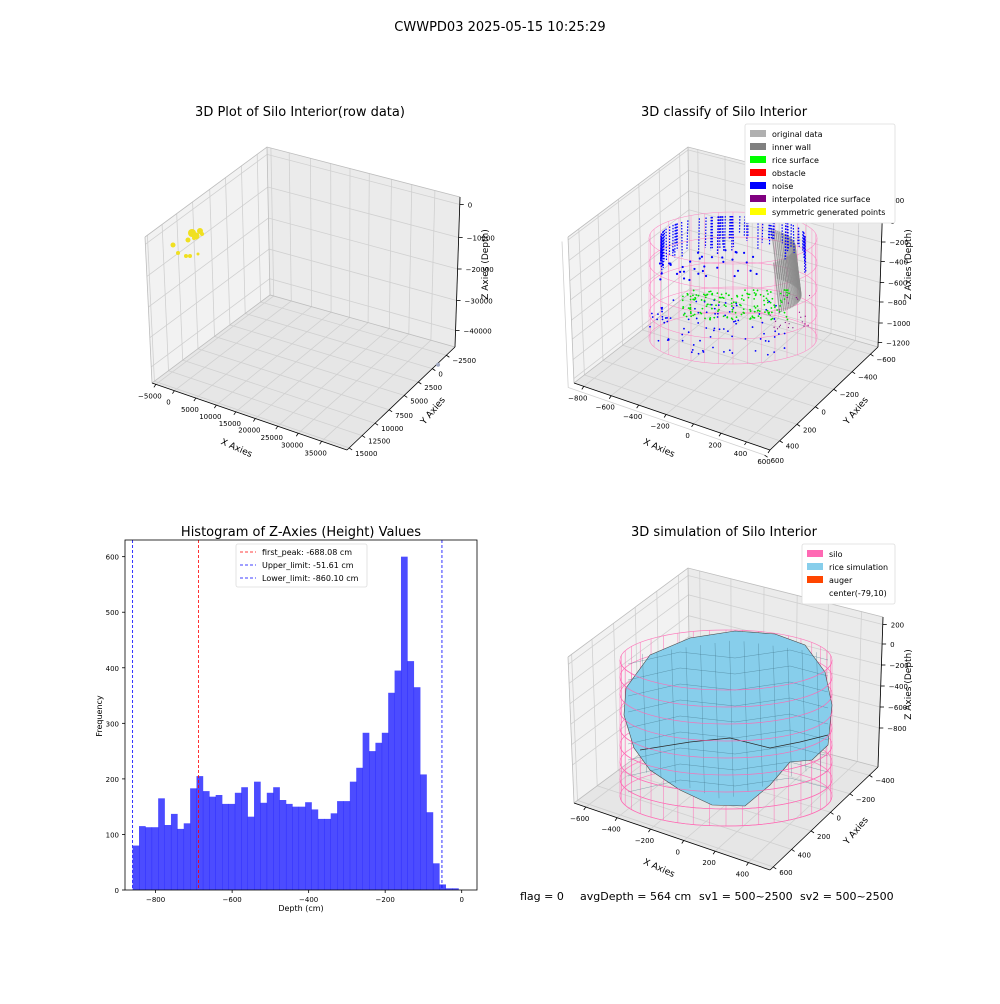  What do you see at coordinates (896, 729) in the screenshot?
I see `z-tick-label: −800` at bounding box center [896, 729].